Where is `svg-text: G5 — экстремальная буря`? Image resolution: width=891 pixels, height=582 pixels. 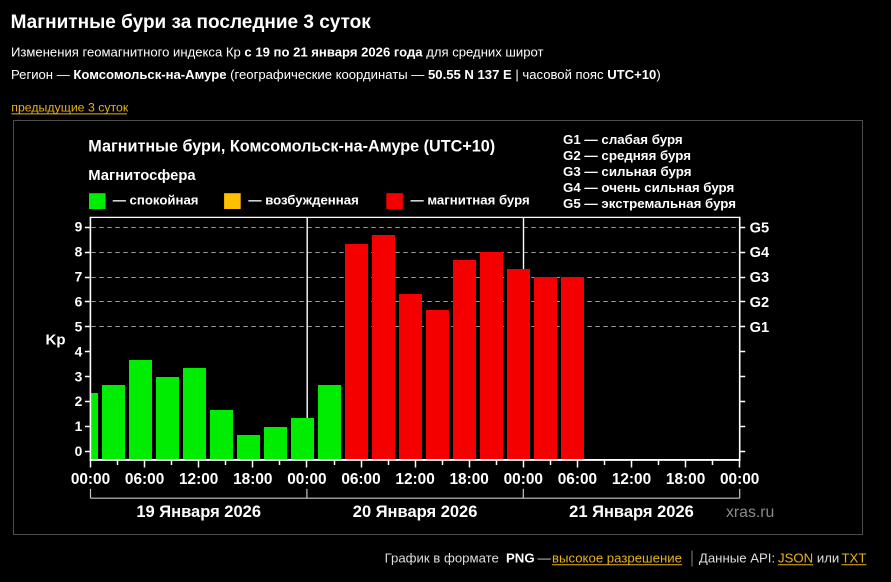 svg-text: G5 — экстремальная буря is located at coordinates (649, 203).